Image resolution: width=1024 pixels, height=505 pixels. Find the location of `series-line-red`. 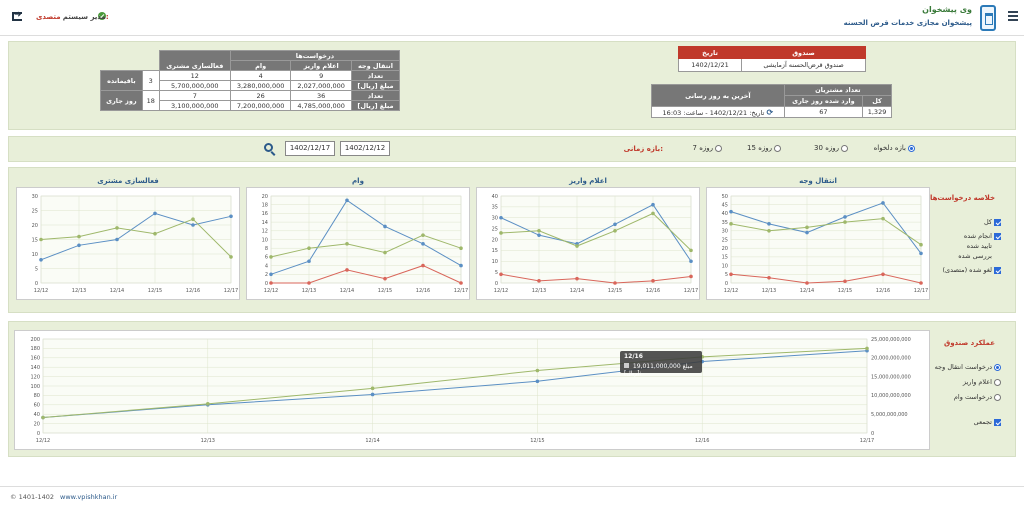

series-line-red is located at coordinates (826, 278).